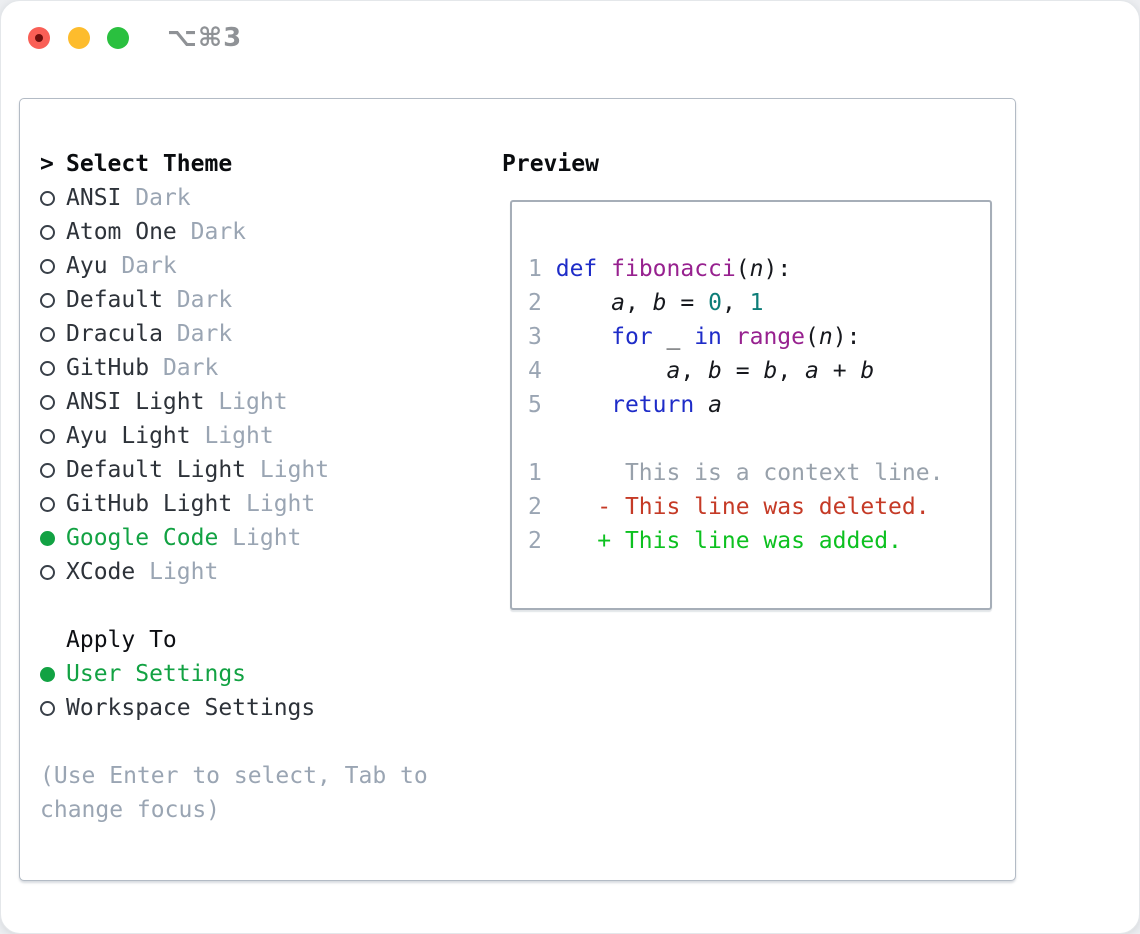 This screenshot has height=934, width=1140. Describe the element at coordinates (753, 269) in the screenshot. I see `code-line: 1 def fibonacci(n):` at that location.